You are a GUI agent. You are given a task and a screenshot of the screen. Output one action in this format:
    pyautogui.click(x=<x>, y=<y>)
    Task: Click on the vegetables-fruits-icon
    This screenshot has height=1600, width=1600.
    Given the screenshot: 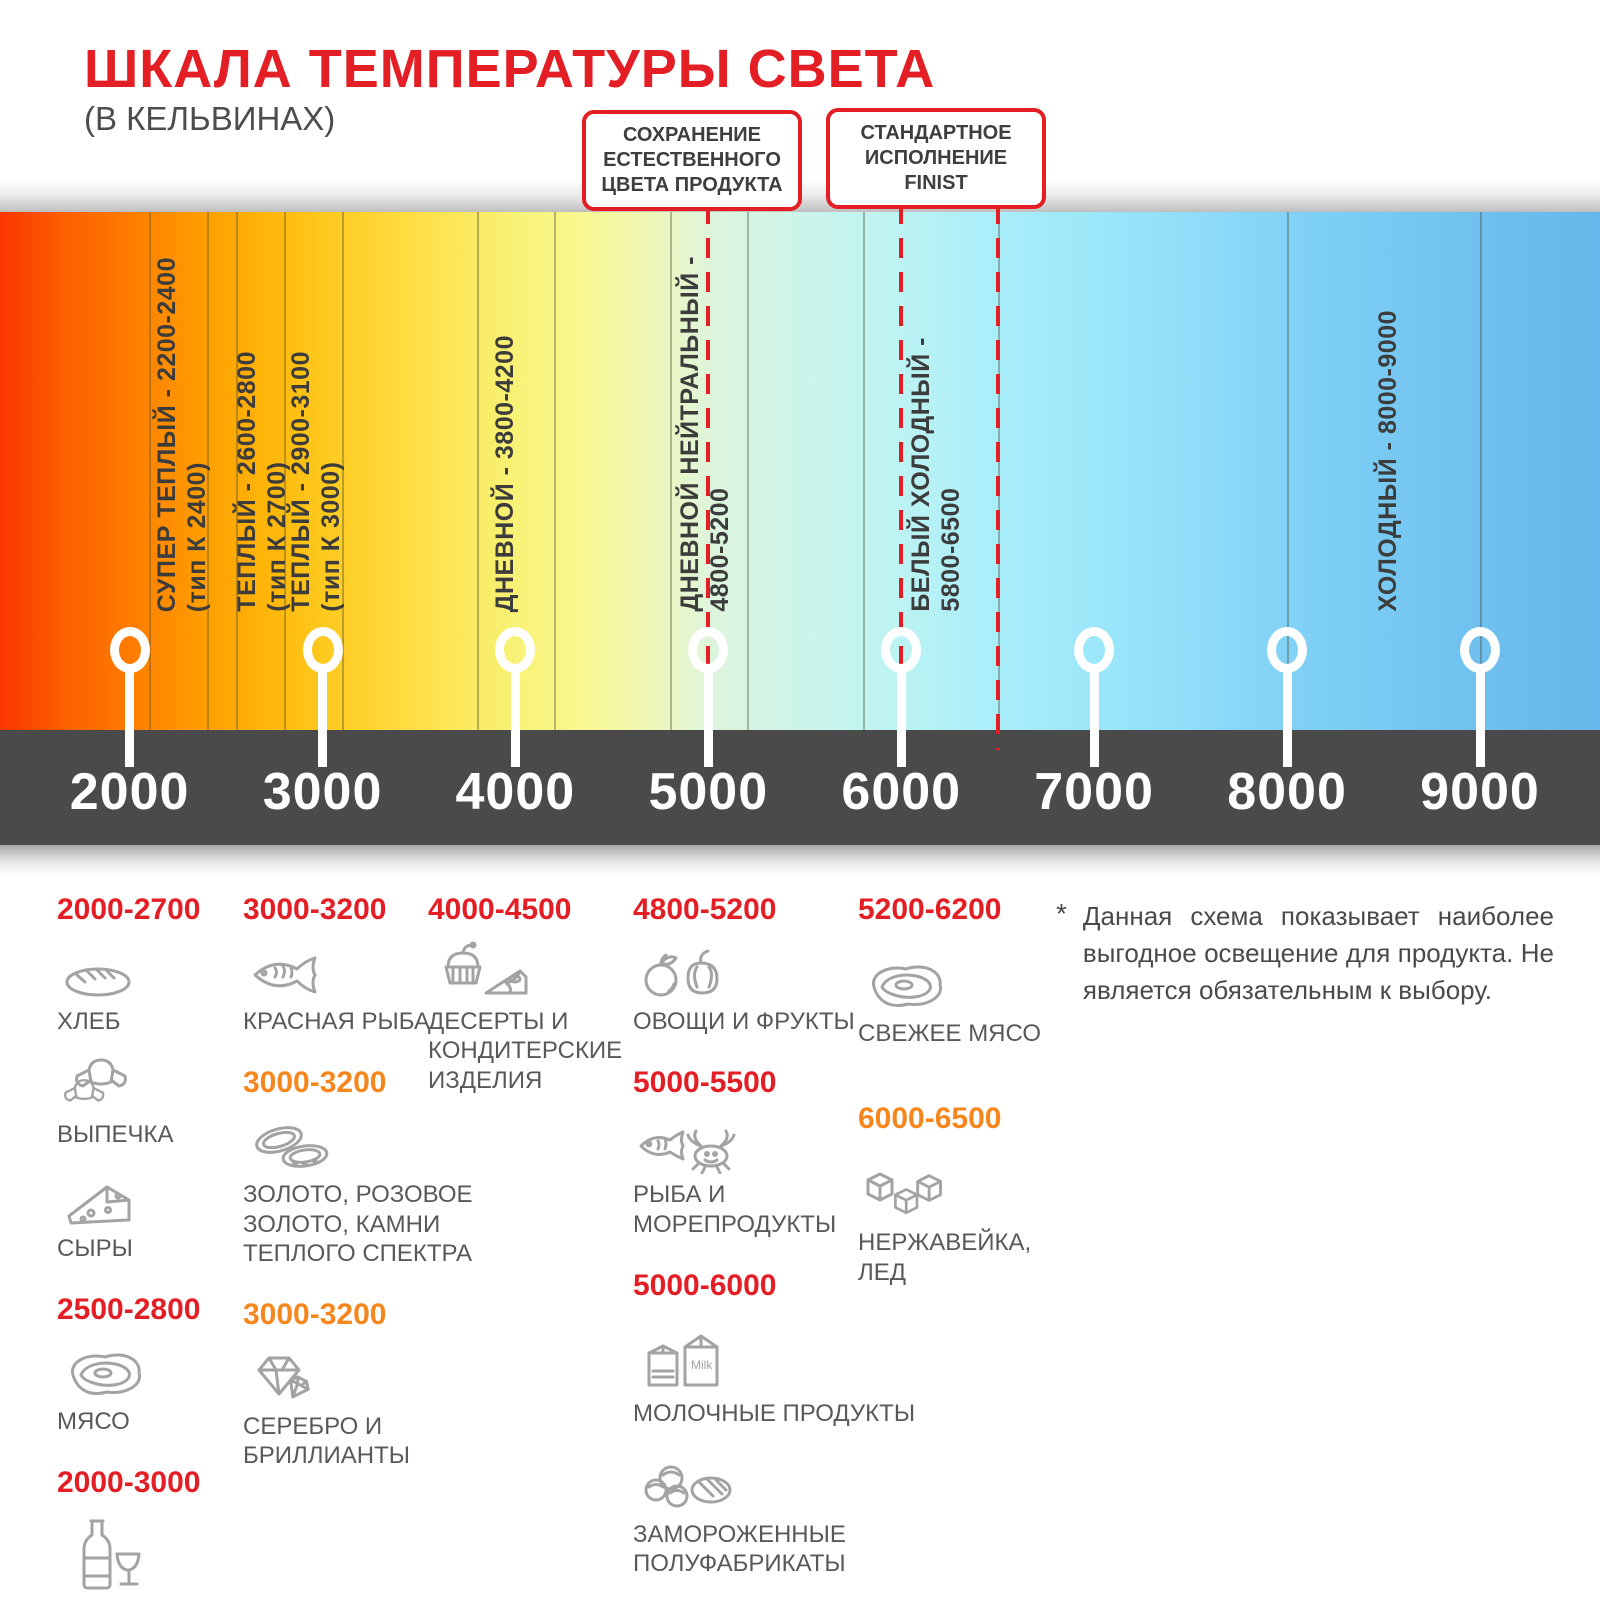 What is the action you would take?
    pyautogui.click(x=766, y=970)
    